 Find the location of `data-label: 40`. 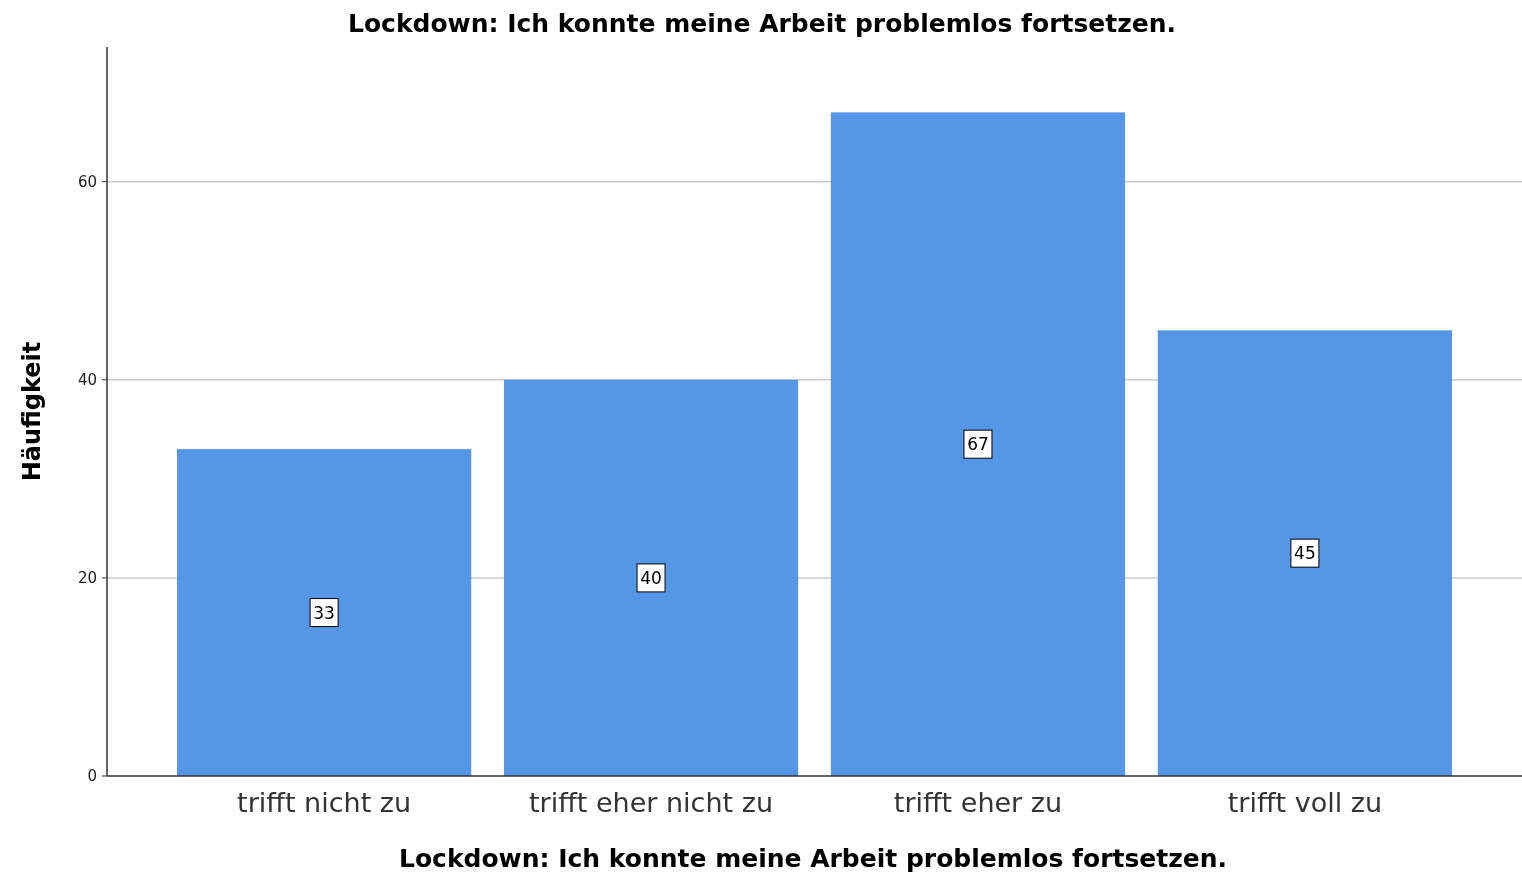

data-label: 40 is located at coordinates (651, 577).